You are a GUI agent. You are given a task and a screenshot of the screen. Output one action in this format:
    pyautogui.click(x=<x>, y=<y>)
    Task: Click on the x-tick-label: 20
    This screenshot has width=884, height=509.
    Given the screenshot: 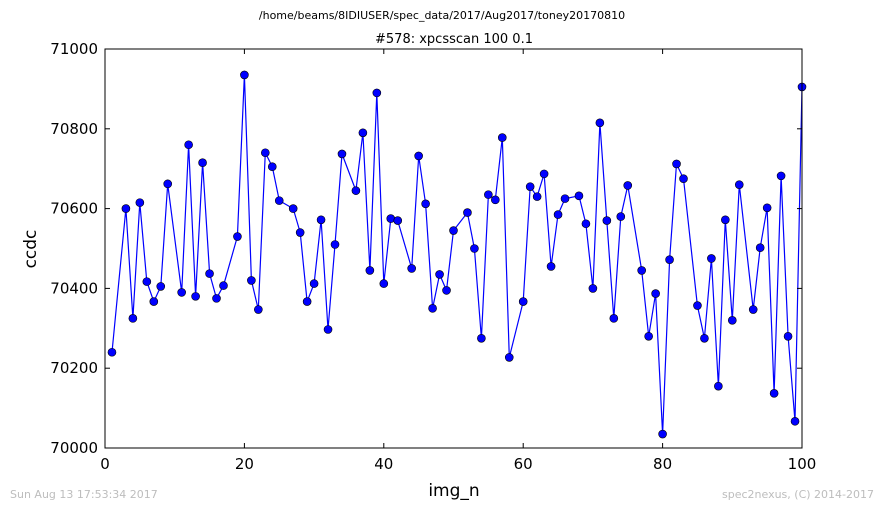 What is the action you would take?
    pyautogui.click(x=244, y=464)
    